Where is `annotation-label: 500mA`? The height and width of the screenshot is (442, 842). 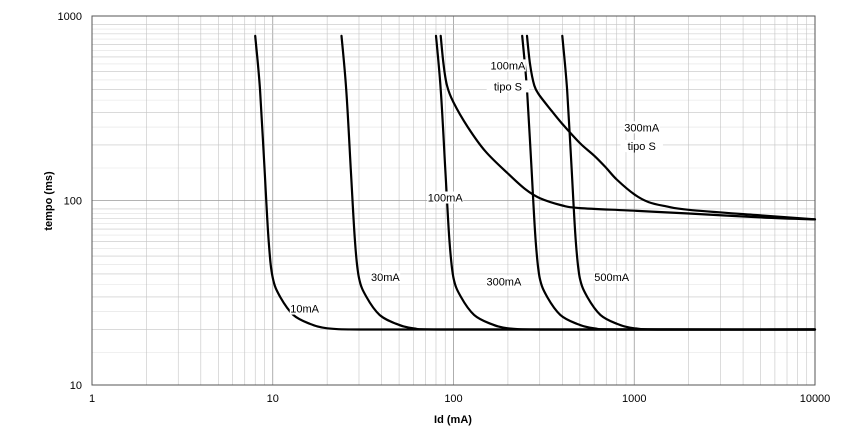
annotation-label: 500mA is located at coordinates (612, 278).